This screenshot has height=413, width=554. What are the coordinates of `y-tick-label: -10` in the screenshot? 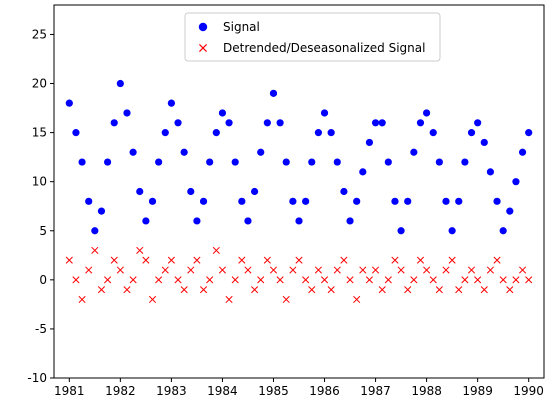 It's located at (37, 378).